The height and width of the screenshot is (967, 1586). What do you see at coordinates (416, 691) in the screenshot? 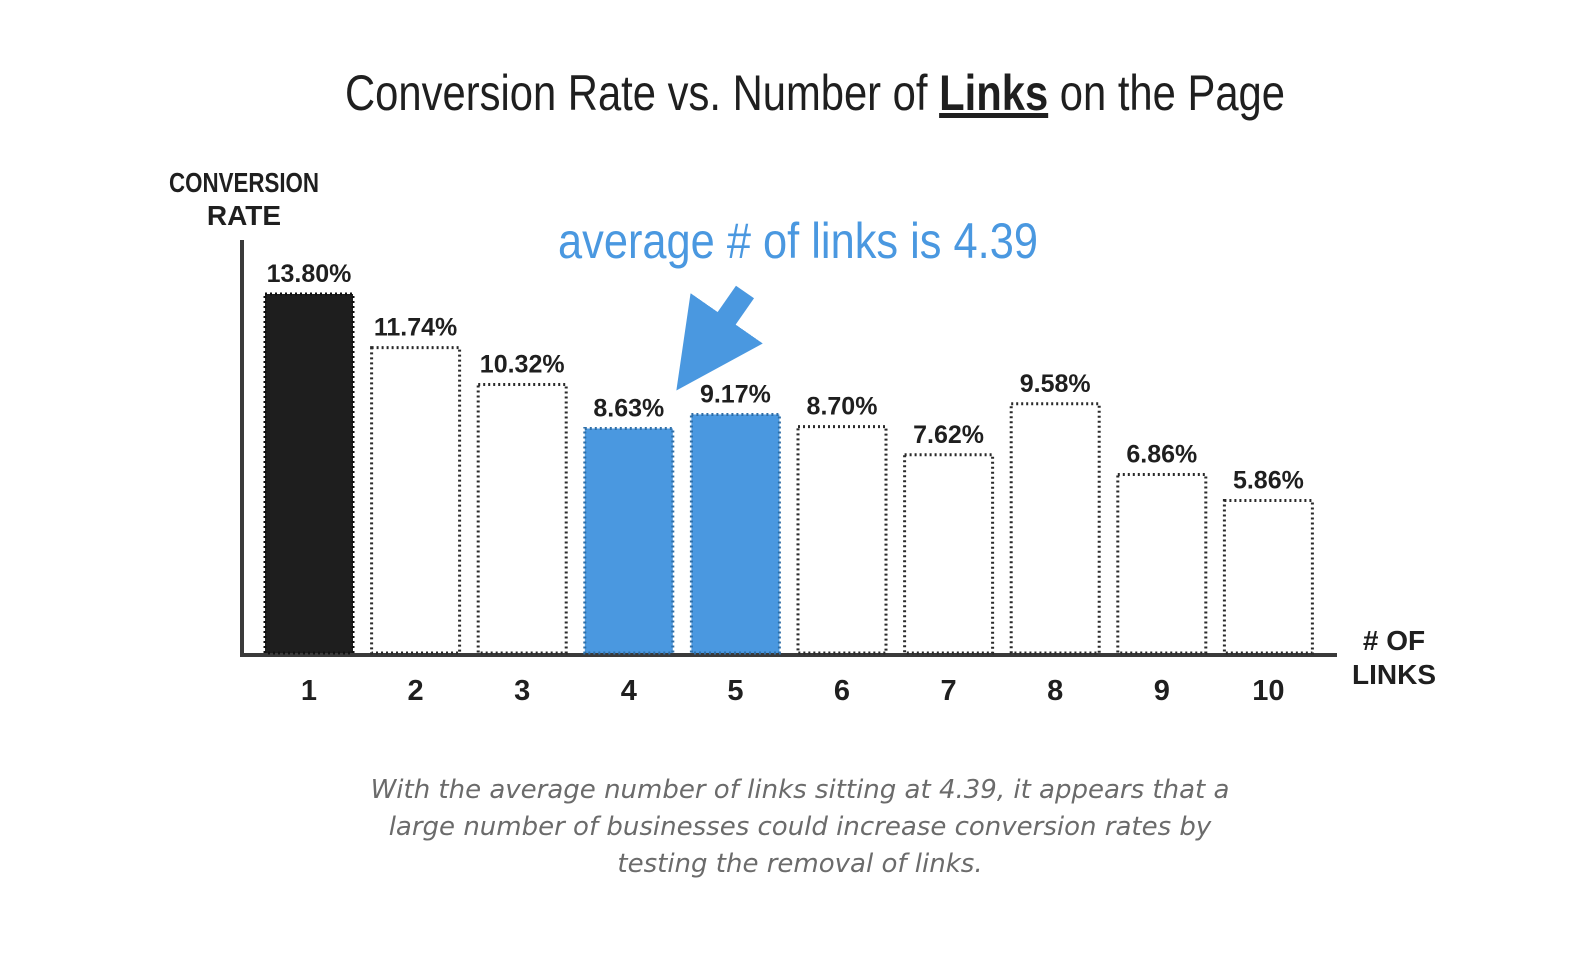
I see `x-tick-label-2: 2` at bounding box center [416, 691].